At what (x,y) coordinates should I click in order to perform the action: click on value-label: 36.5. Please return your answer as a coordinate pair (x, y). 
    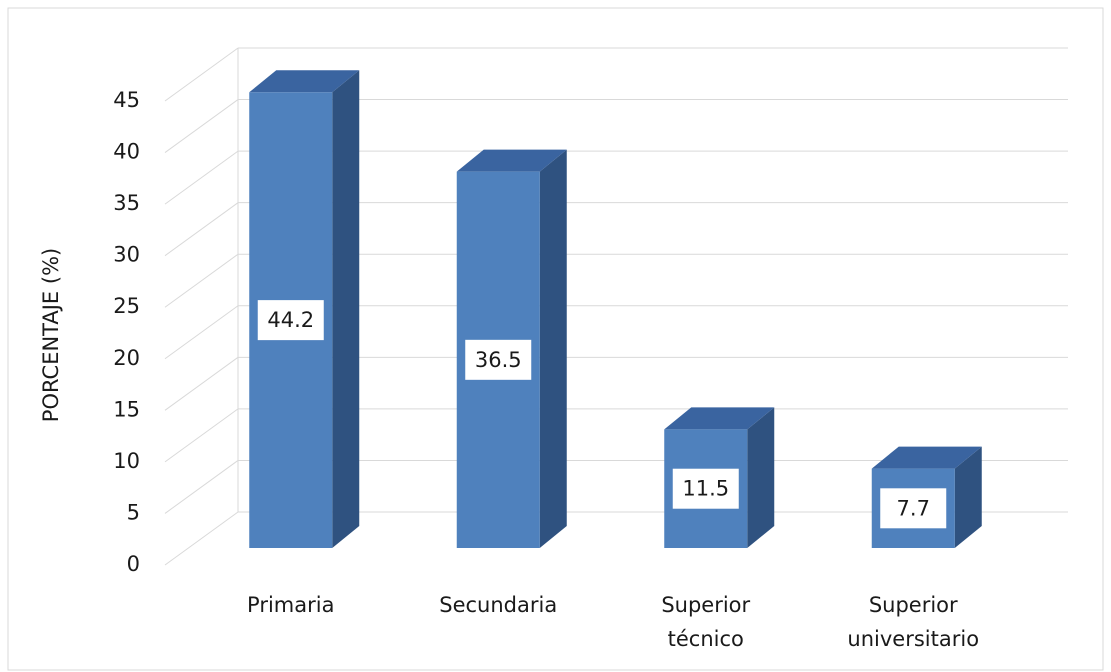
    Looking at the image, I should click on (498, 360).